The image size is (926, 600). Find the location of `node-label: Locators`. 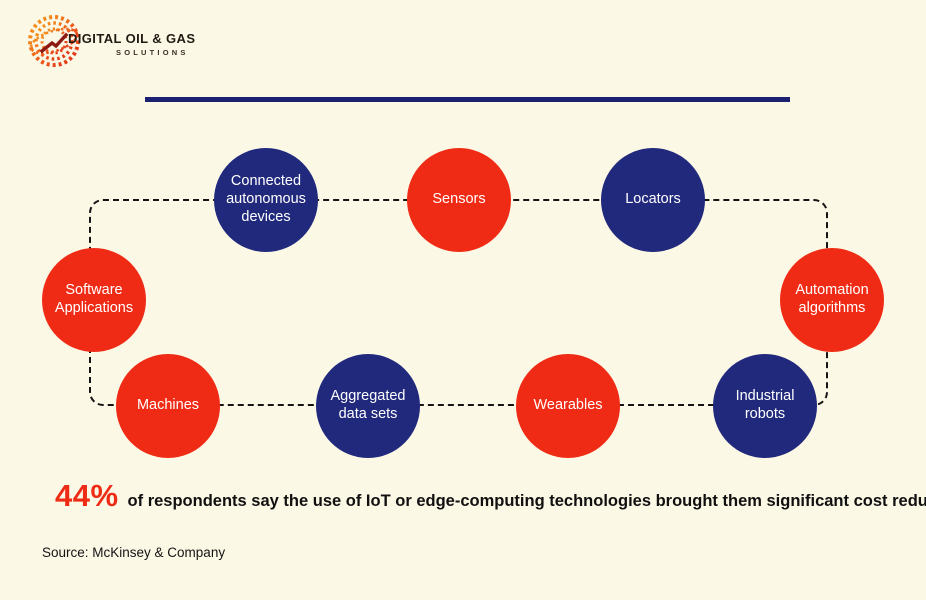

node-label: Locators is located at coordinates (653, 199).